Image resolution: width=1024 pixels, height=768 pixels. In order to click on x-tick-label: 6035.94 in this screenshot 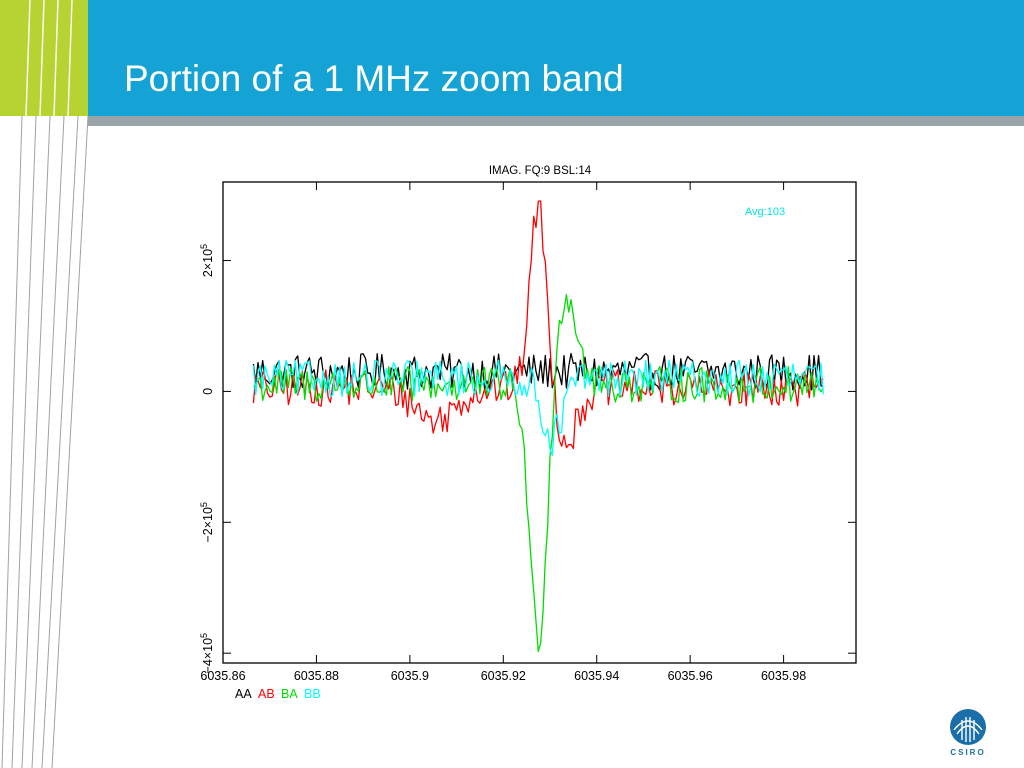, I will do `click(596, 676)`.